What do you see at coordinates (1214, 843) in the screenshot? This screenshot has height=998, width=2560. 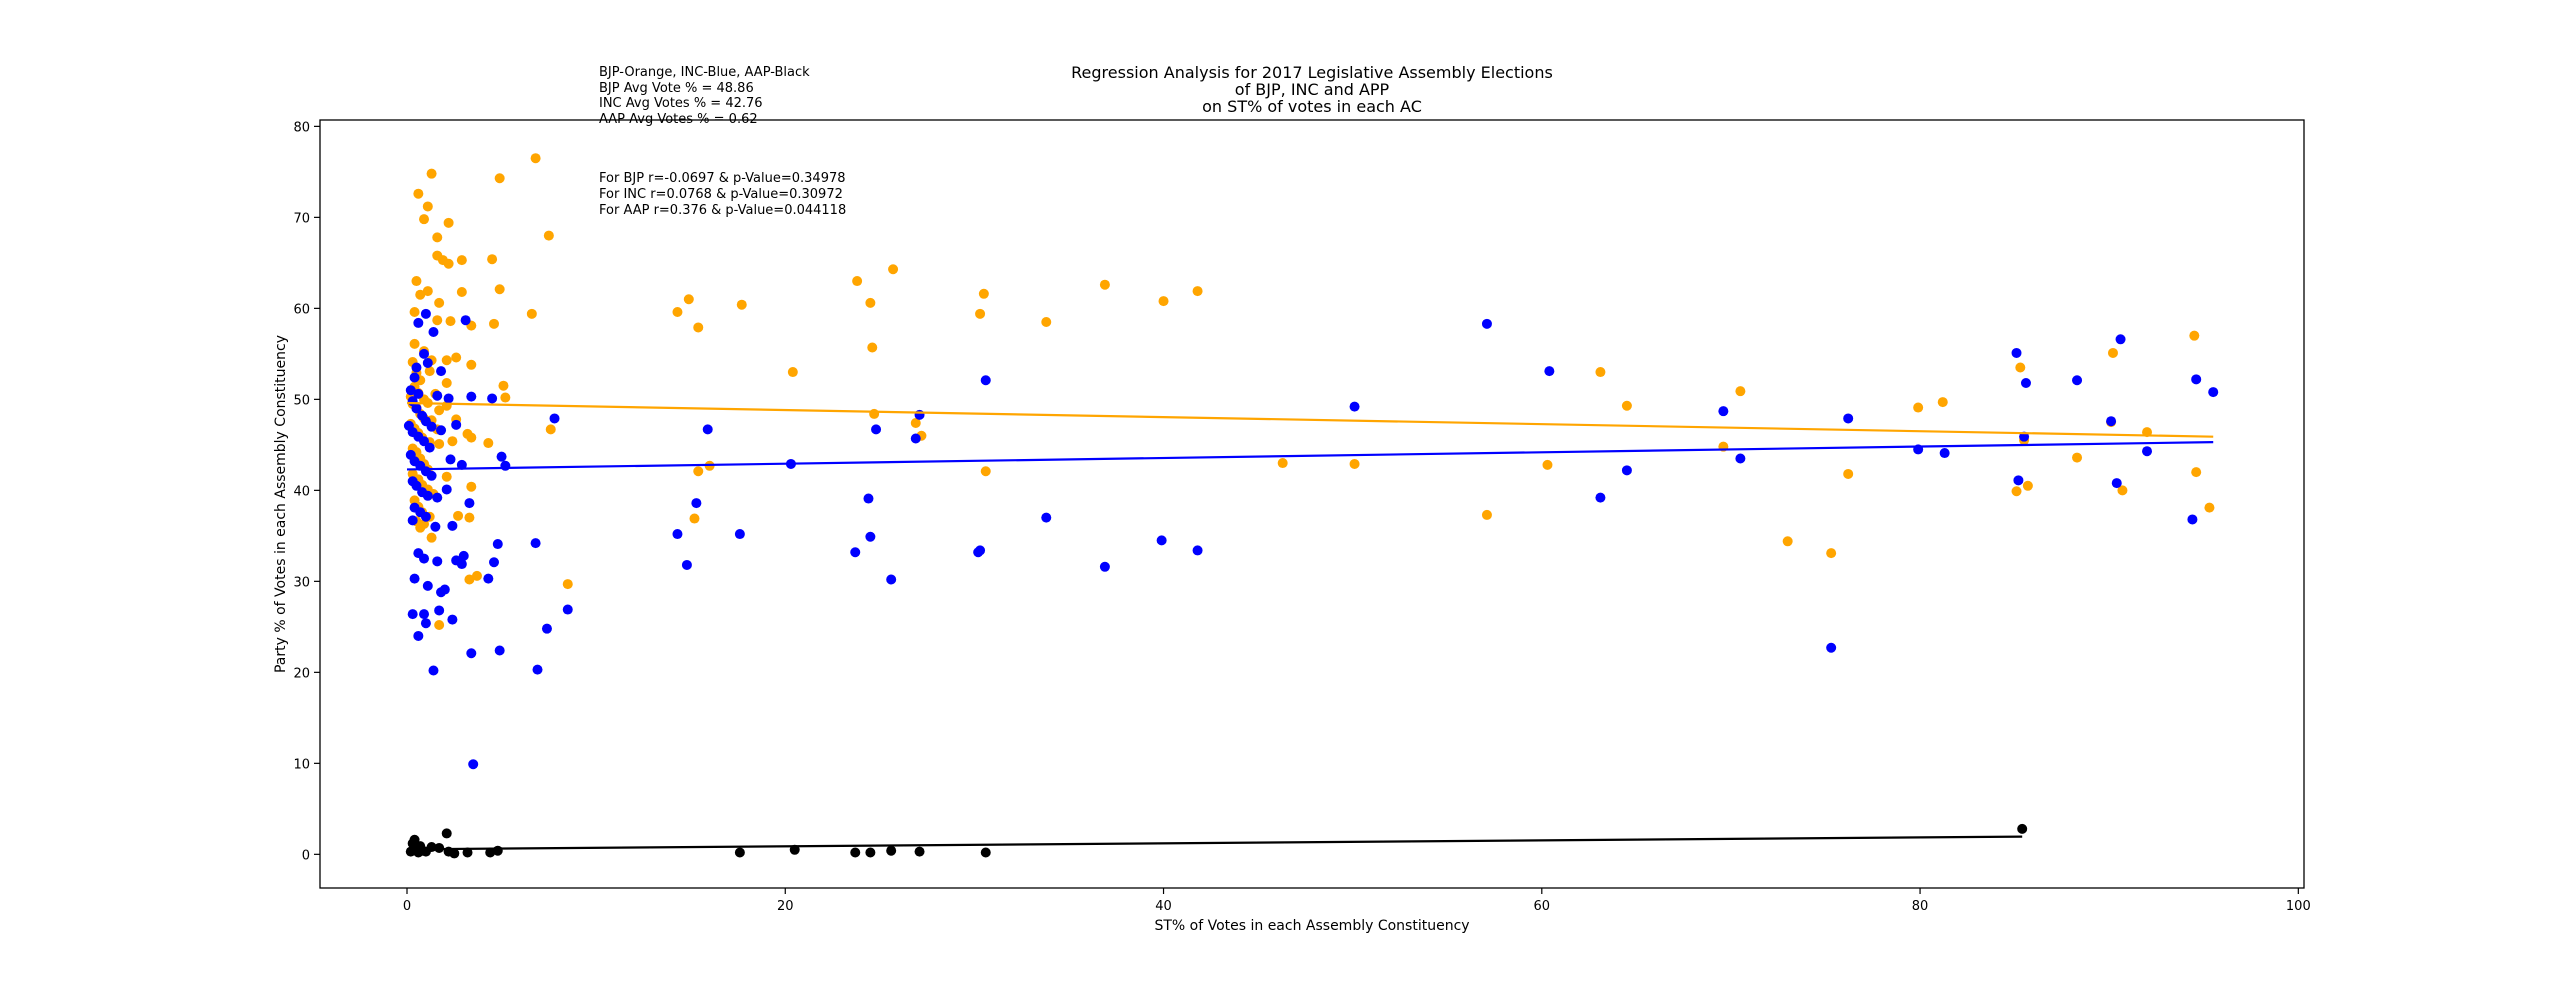 I see `regression-line-aap` at bounding box center [1214, 843].